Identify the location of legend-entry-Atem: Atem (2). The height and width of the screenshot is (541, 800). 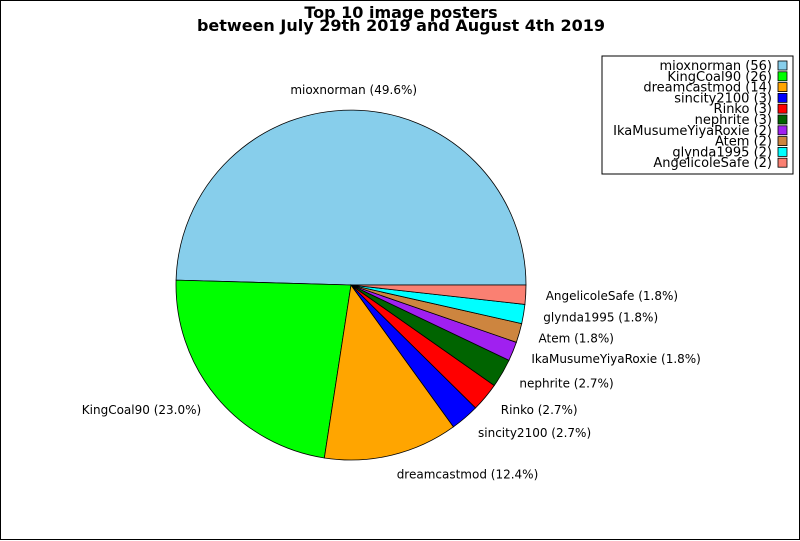
(743, 142).